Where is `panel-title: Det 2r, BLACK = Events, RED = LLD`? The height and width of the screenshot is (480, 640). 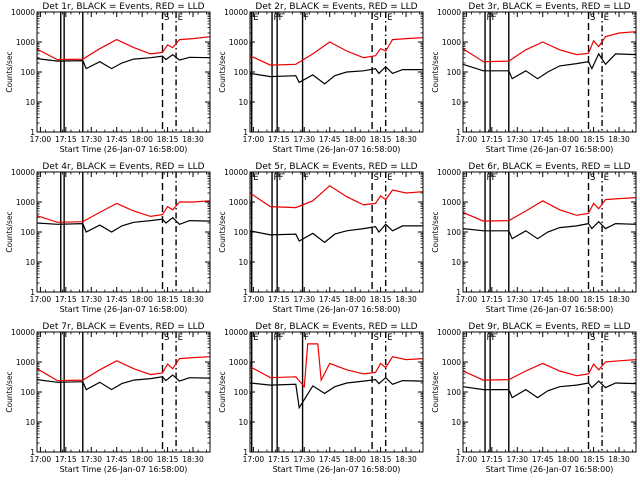
panel-title: Det 2r, BLACK = Events, RED = LLD is located at coordinates (336, 7).